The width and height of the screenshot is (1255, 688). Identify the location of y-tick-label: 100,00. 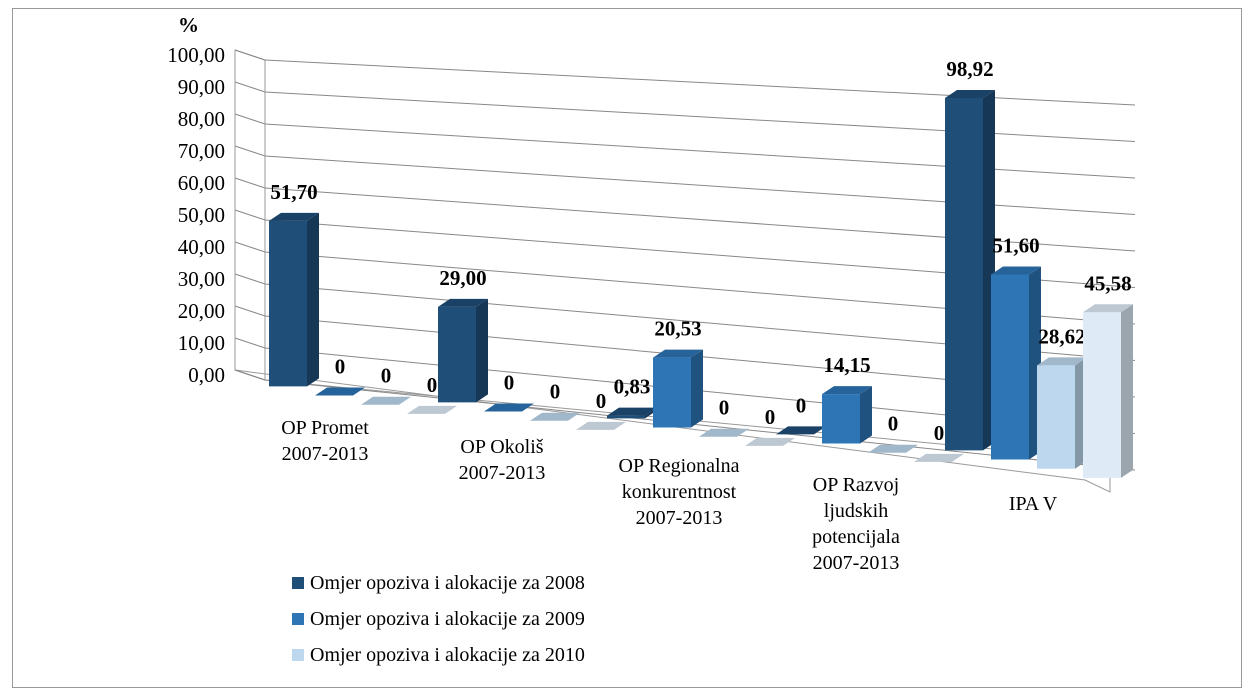
(196, 55).